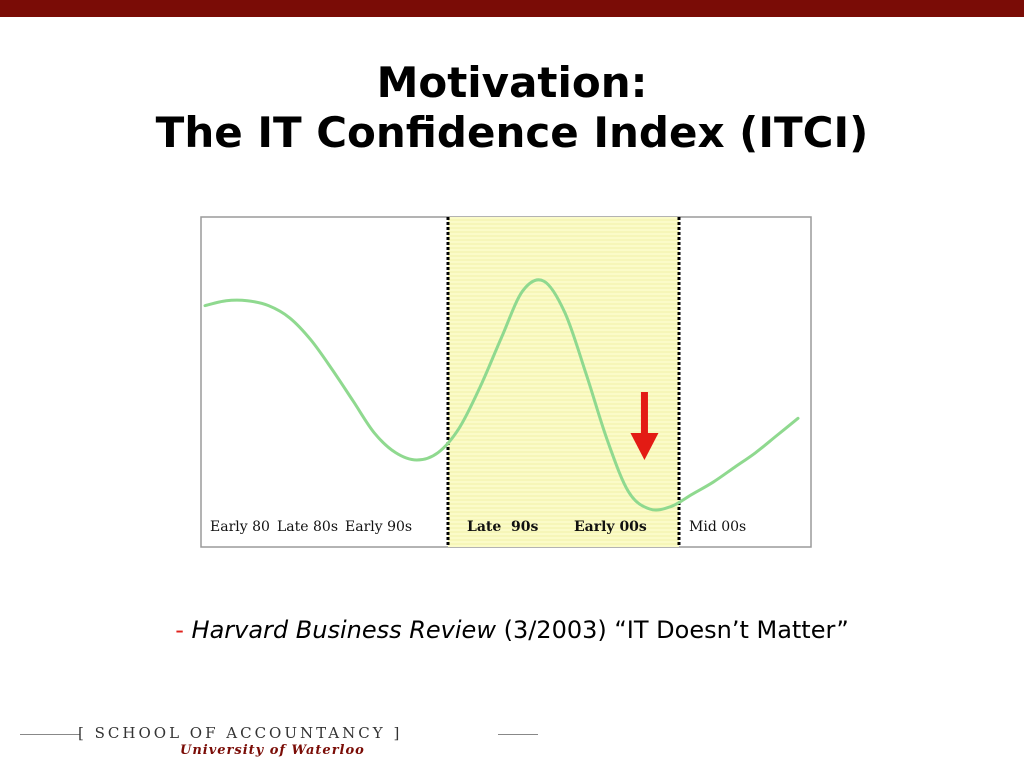 Image resolution: width=1024 pixels, height=768 pixels. What do you see at coordinates (518, 734) in the screenshot?
I see `footer-rule-right` at bounding box center [518, 734].